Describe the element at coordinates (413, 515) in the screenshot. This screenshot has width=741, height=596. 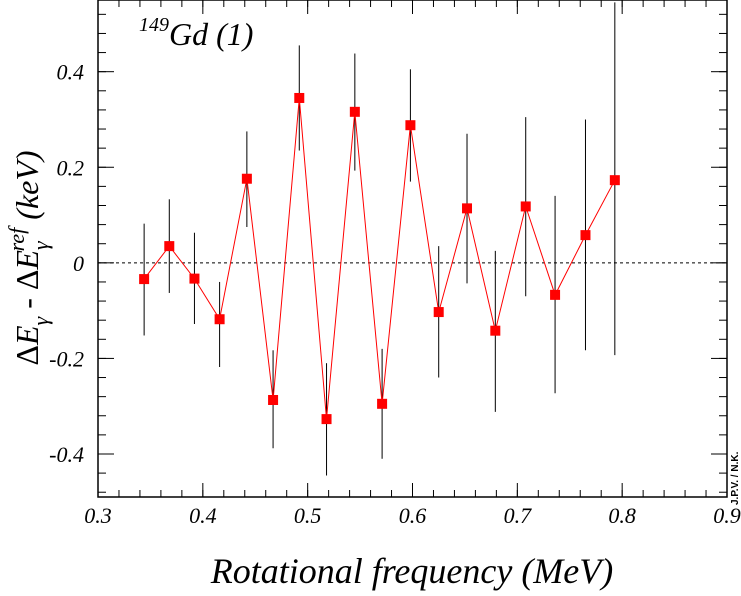
I see `x-tick-label: 0.6` at that location.